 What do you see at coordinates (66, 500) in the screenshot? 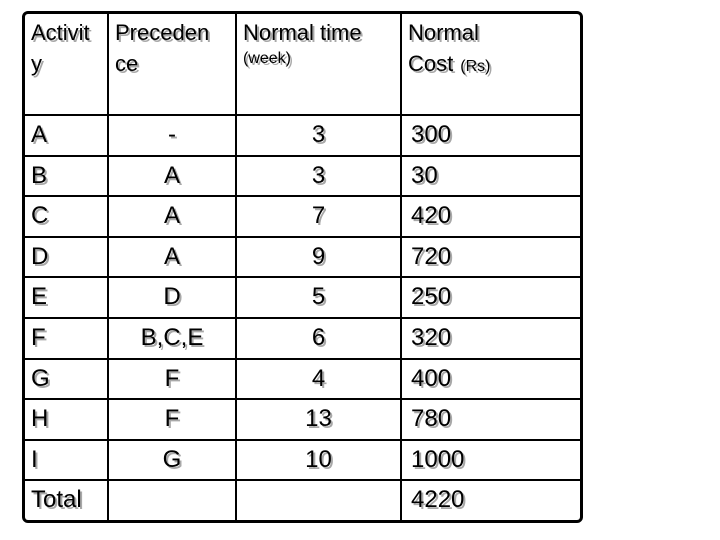
I see `cell-total-label: Total` at bounding box center [66, 500].